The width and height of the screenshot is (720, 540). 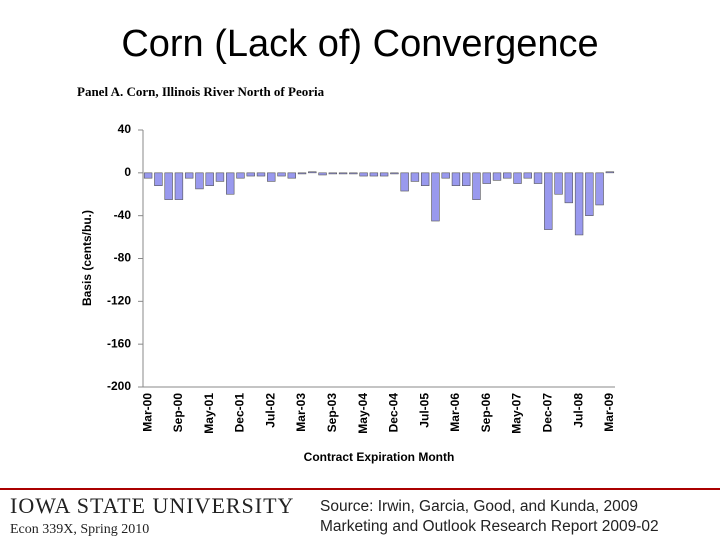 I want to click on x-tick-label: Mar-03, so click(x=301, y=412).